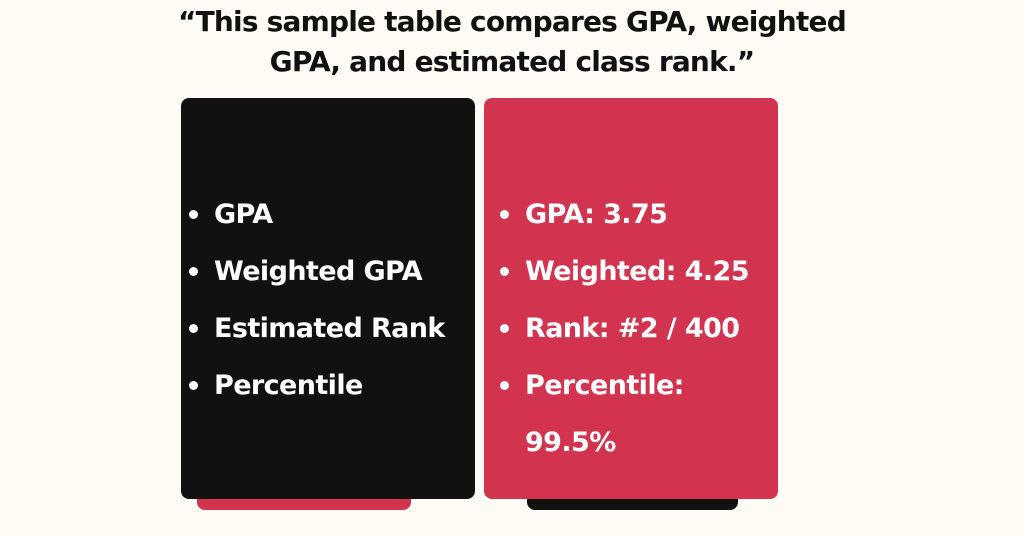 This screenshot has width=1024, height=536. I want to click on list-item: Estimated Rank, so click(316, 328).